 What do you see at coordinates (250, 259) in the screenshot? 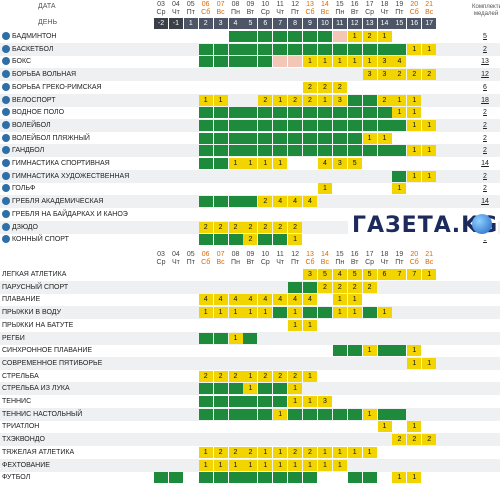
I see `date2-09: 09 Вт` at bounding box center [250, 259].